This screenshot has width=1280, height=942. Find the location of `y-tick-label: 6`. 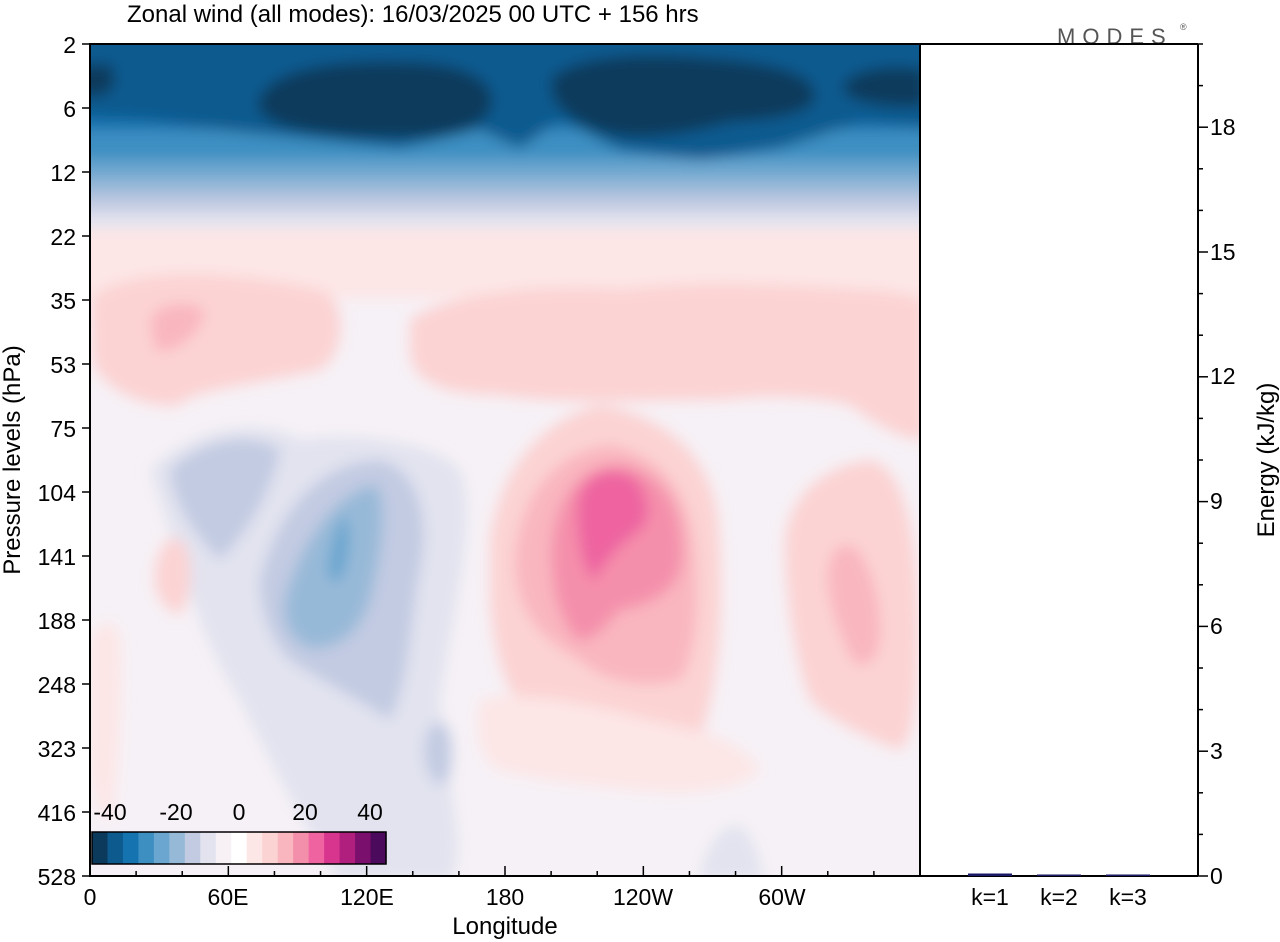

y-tick-label: 6 is located at coordinates (69, 109).